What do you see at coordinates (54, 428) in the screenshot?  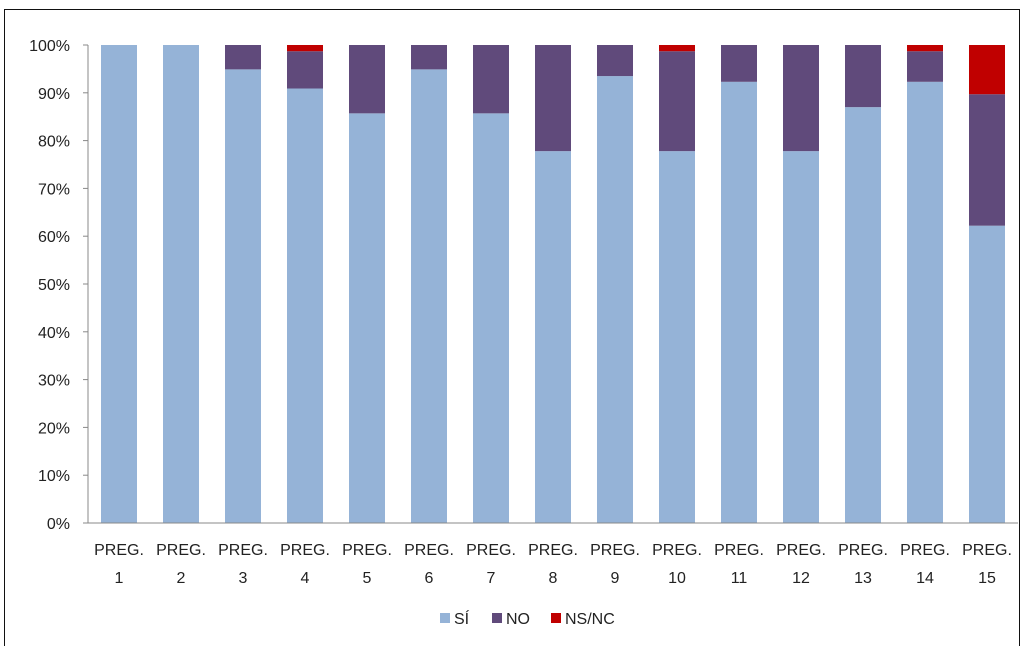 I see `y-tick-label: 20%` at bounding box center [54, 428].